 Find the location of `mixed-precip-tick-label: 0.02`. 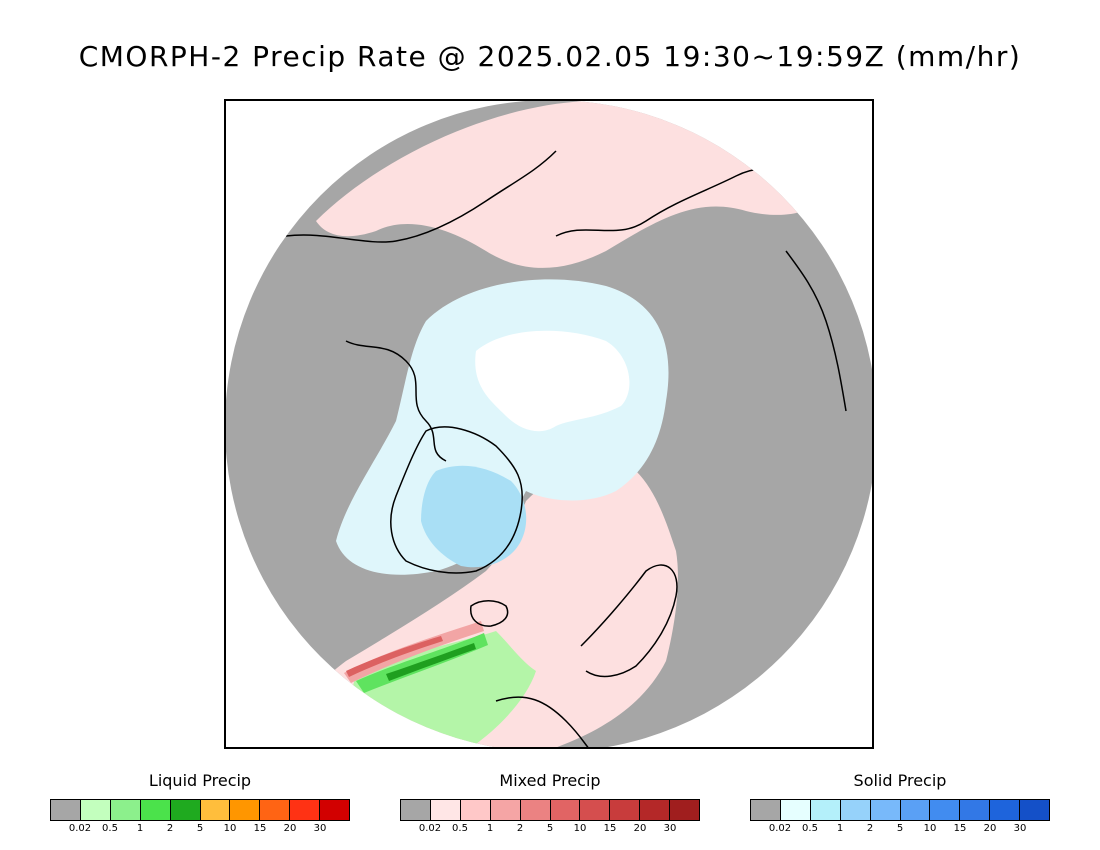

mixed-precip-tick-label: 0.02 is located at coordinates (430, 828).